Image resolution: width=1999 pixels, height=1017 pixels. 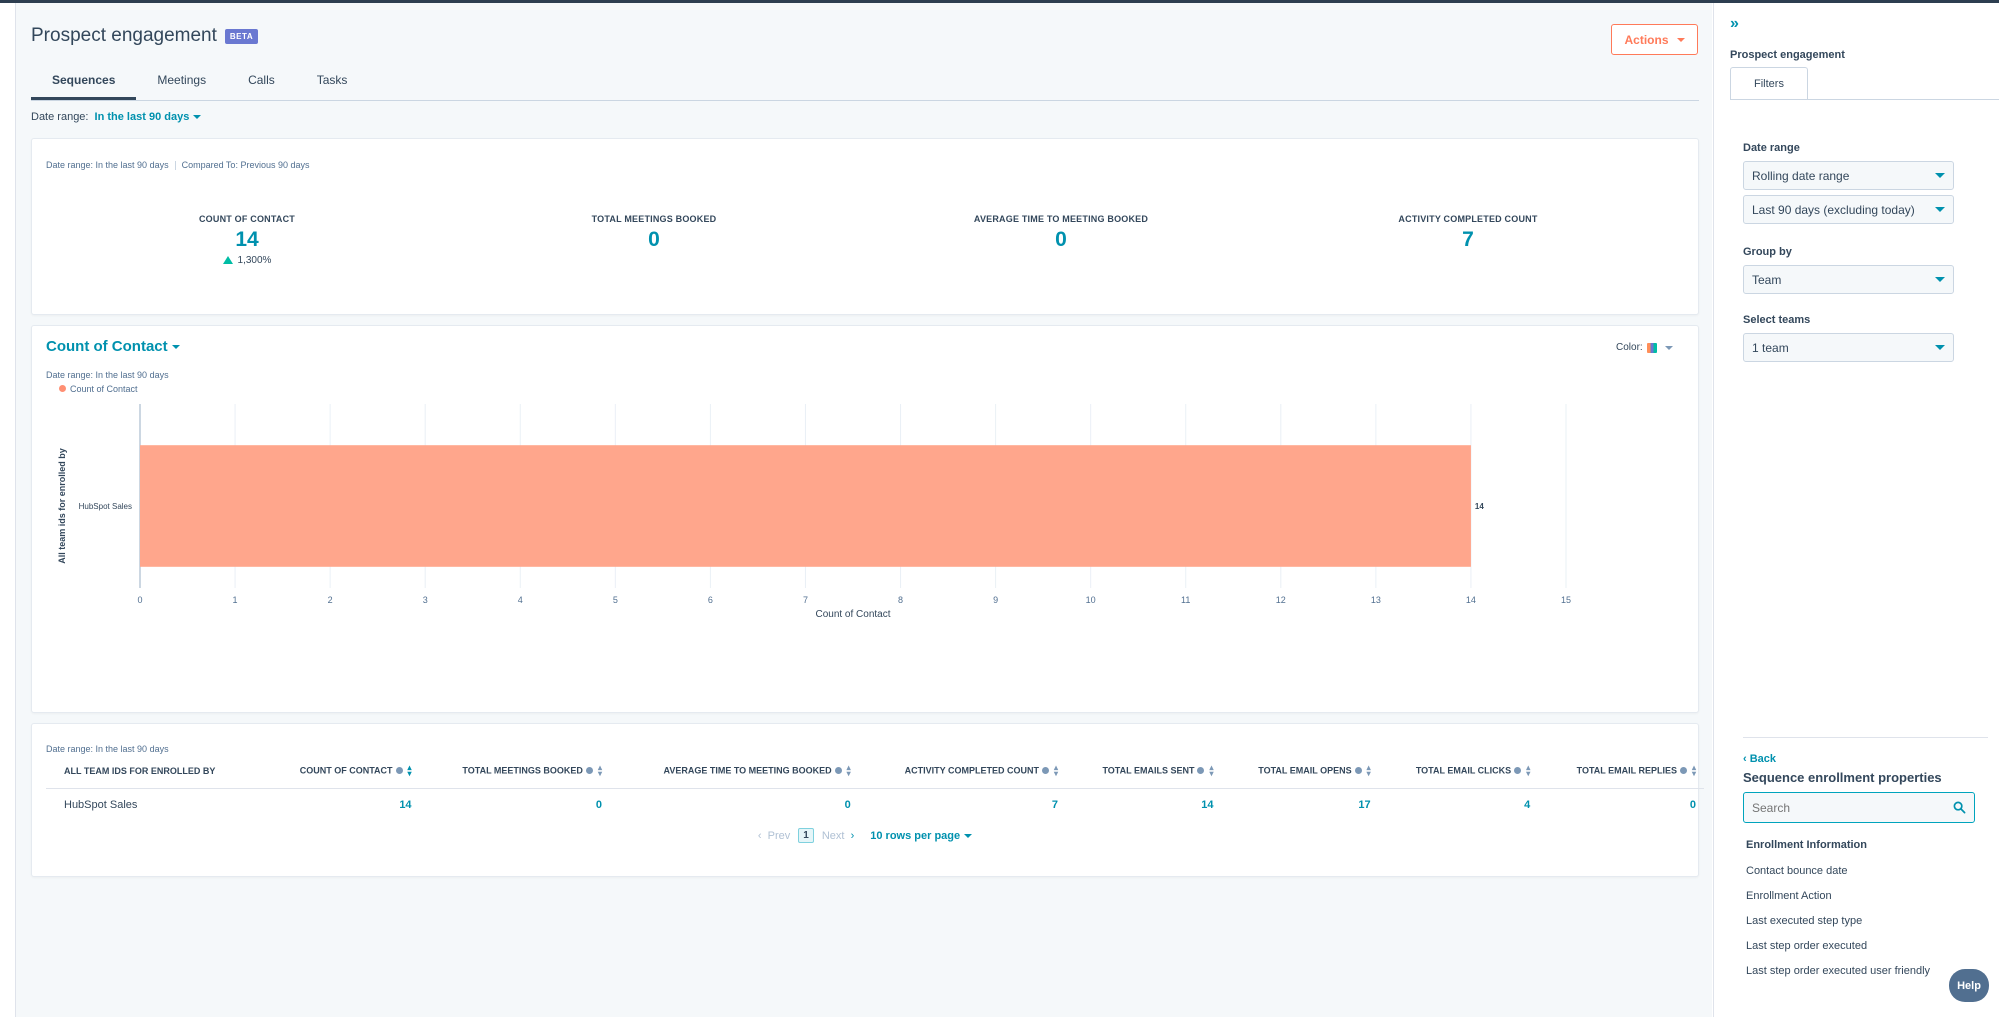 I want to click on x-tick-label: 10, so click(x=1091, y=600).